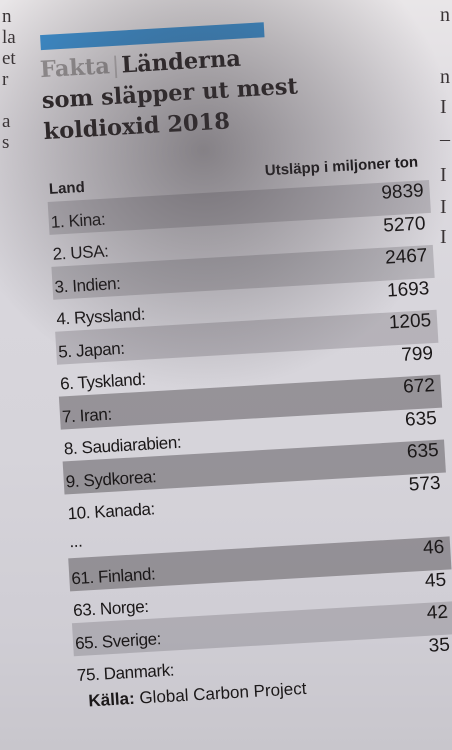 This screenshot has height=750, width=452. Describe the element at coordinates (14, 100) in the screenshot. I see `gutter-text` at that location.